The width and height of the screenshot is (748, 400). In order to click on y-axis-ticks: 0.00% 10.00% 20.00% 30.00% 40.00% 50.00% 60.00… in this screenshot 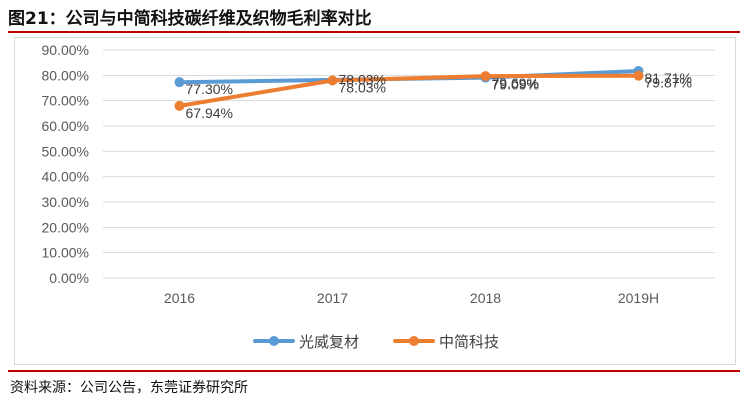, I will do `click(65, 164)`.